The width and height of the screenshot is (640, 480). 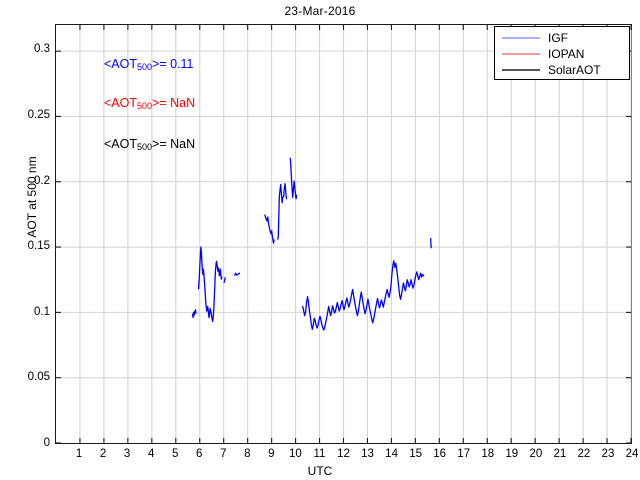 What do you see at coordinates (391, 454) in the screenshot?
I see `x-tick-label: 14` at bounding box center [391, 454].